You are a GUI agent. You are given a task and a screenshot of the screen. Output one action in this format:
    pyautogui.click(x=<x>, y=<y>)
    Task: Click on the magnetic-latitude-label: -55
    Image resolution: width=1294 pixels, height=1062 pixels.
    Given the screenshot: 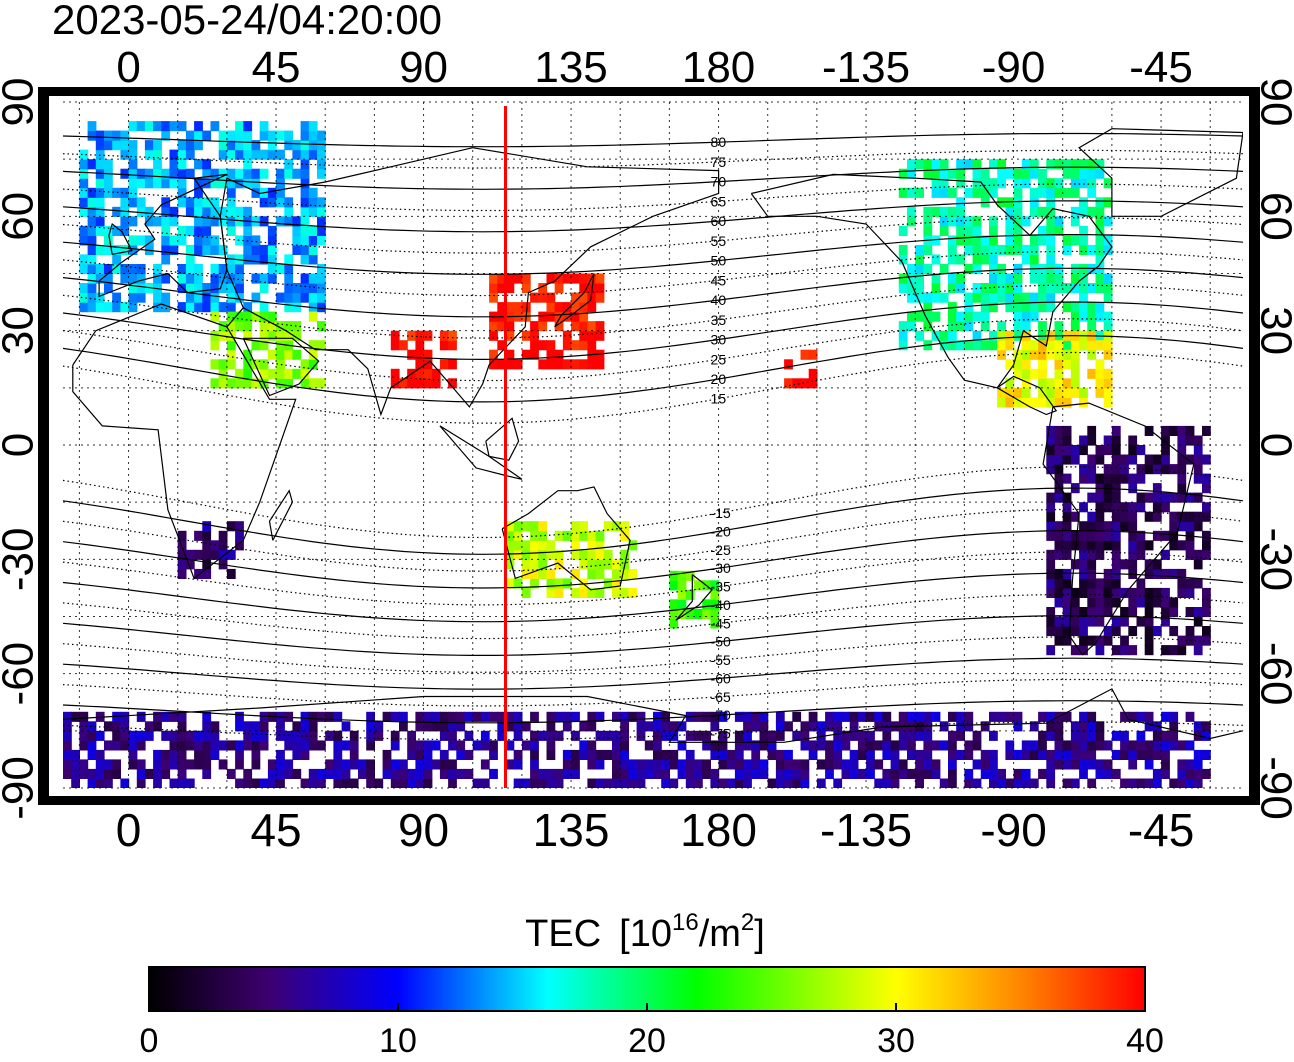 What is the action you would take?
    pyautogui.click(x=721, y=660)
    